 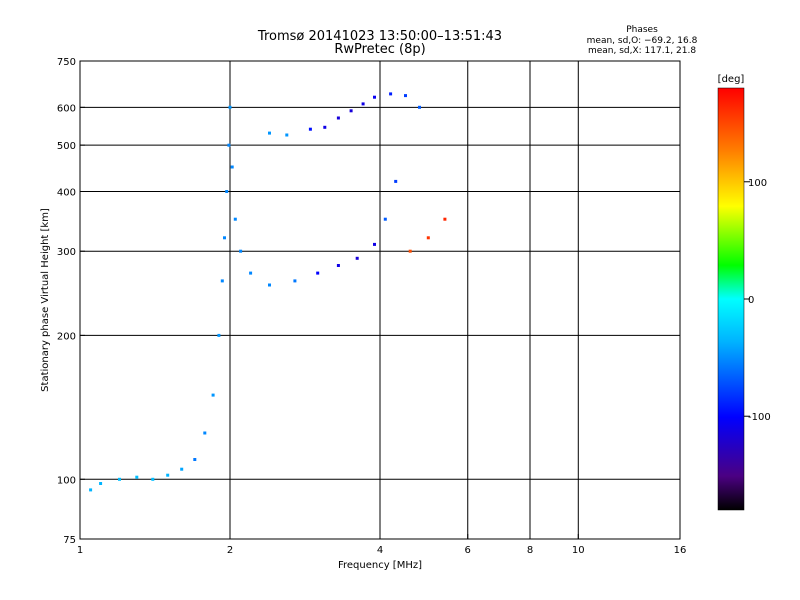 What do you see at coordinates (45, 300) in the screenshot?
I see `y-axis-label: Stationary phase Virtual Height [km]` at bounding box center [45, 300].